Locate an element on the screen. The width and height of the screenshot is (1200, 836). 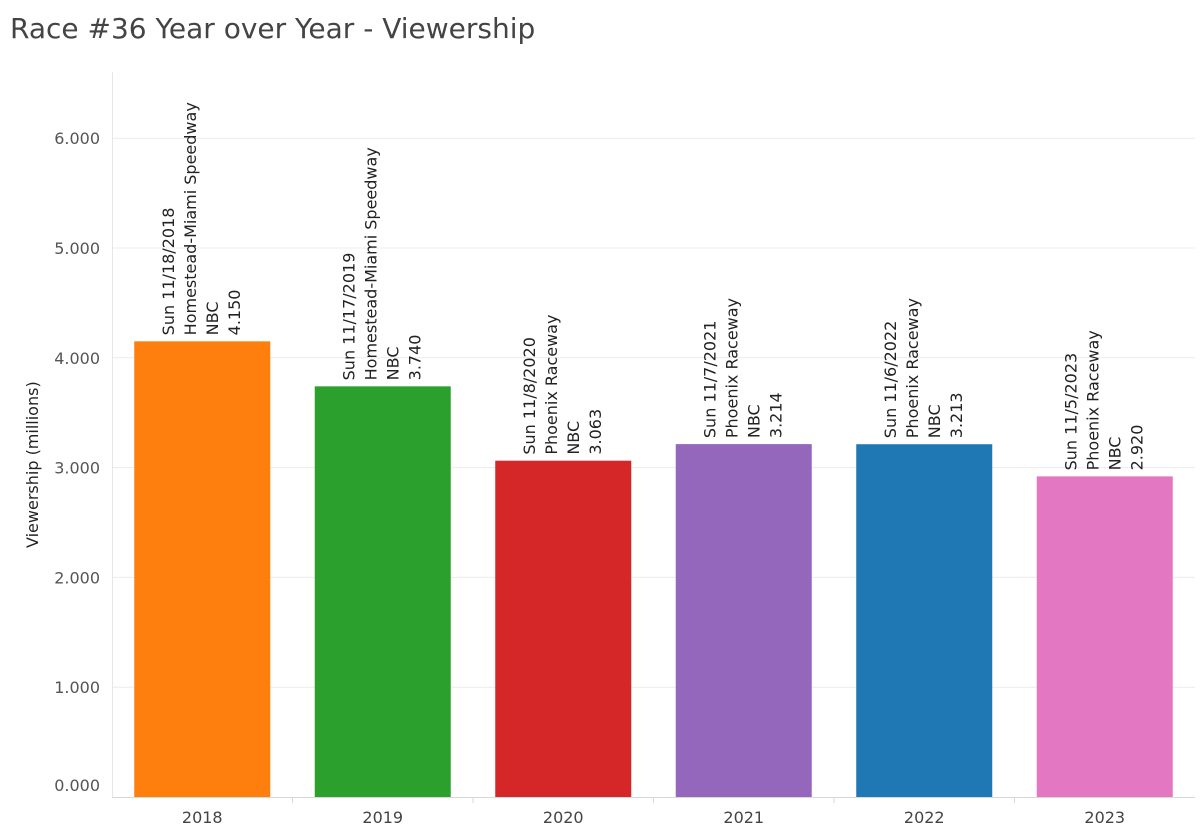
chart-title: Race #36 Year over Year - Viewership is located at coordinates (273, 28).